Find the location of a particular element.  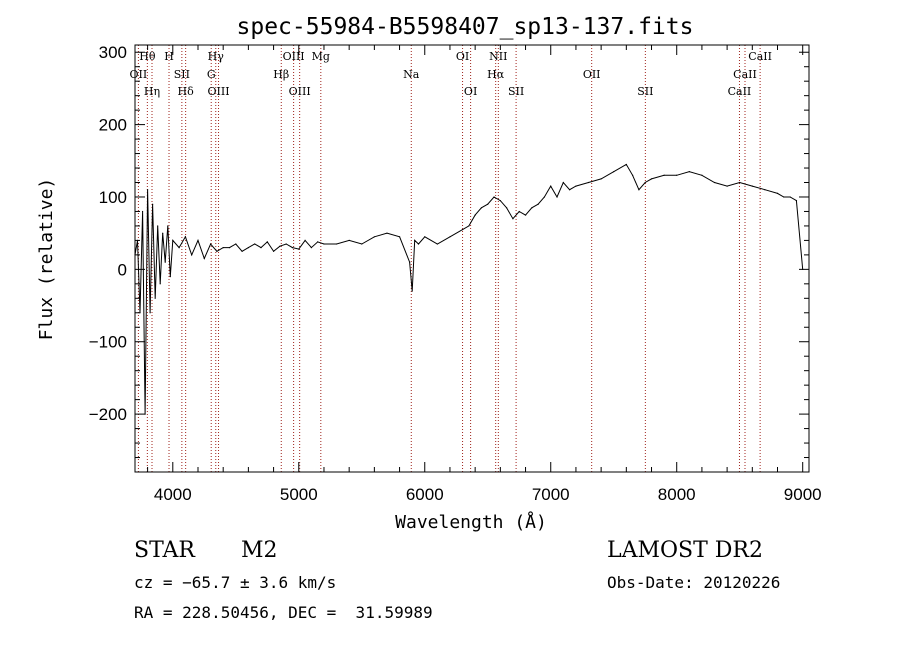

y-tick-label: 0 is located at coordinates (122, 269).